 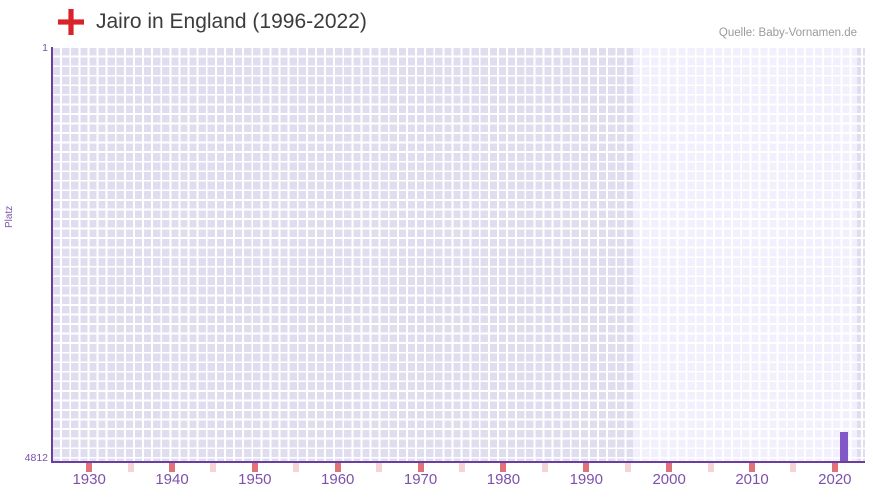 I want to click on x-tick-label: 1960, so click(x=338, y=479).